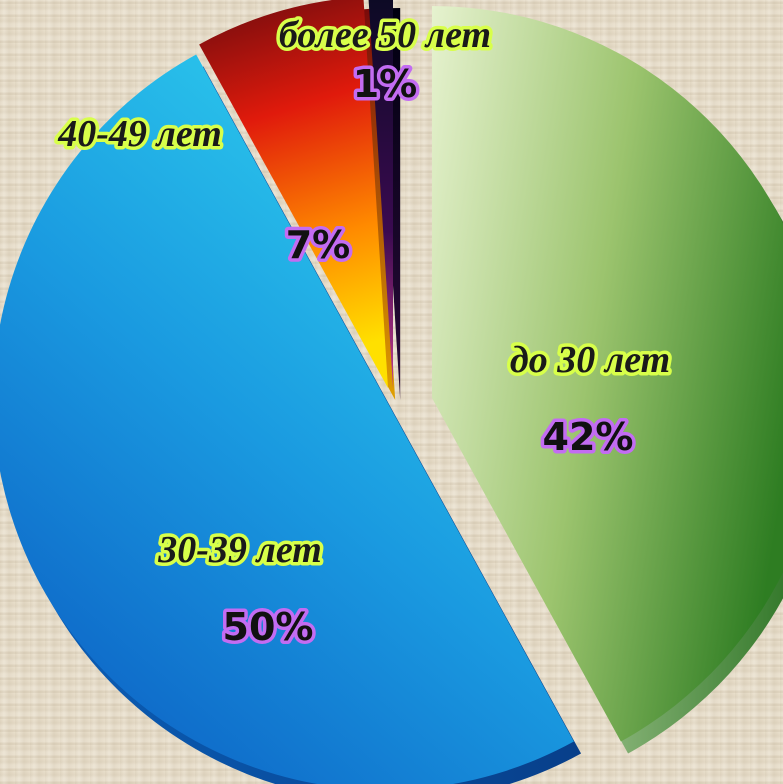 The height and width of the screenshot is (784, 783). What do you see at coordinates (385, 84) in the screenshot?
I see `slice-value-label-4: 1%` at bounding box center [385, 84].